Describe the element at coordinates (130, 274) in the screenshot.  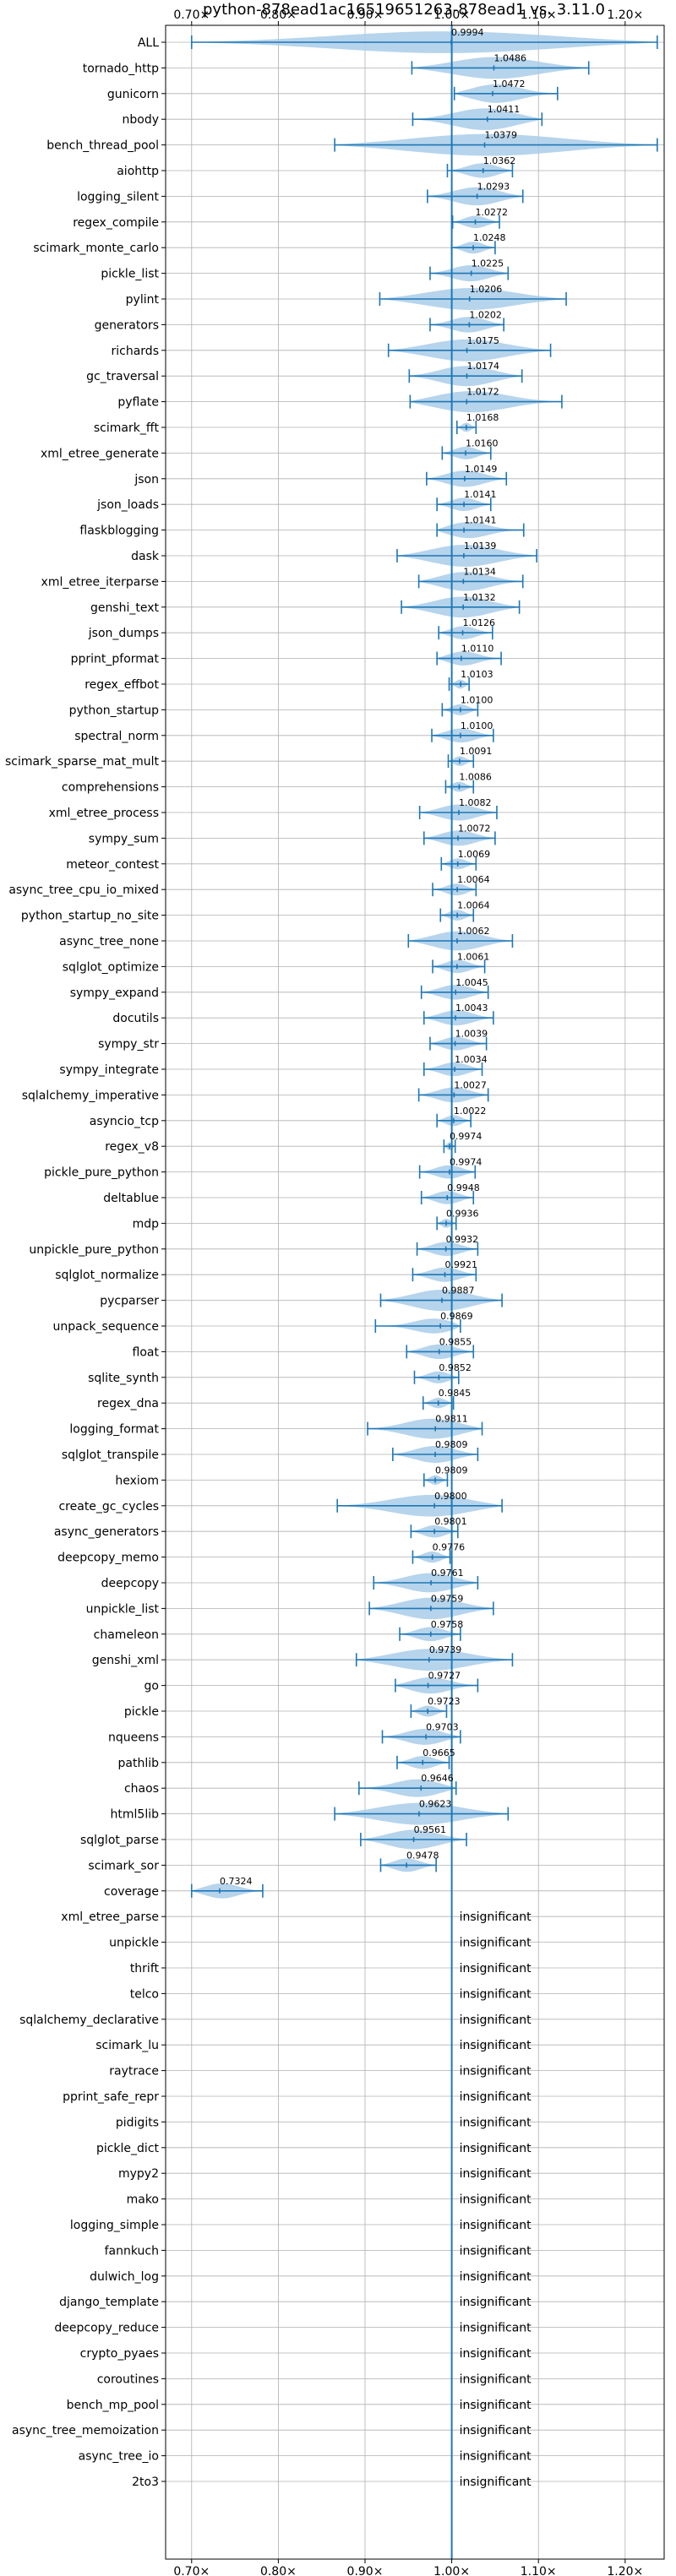
I see `category-label: pickle_list` at that location.